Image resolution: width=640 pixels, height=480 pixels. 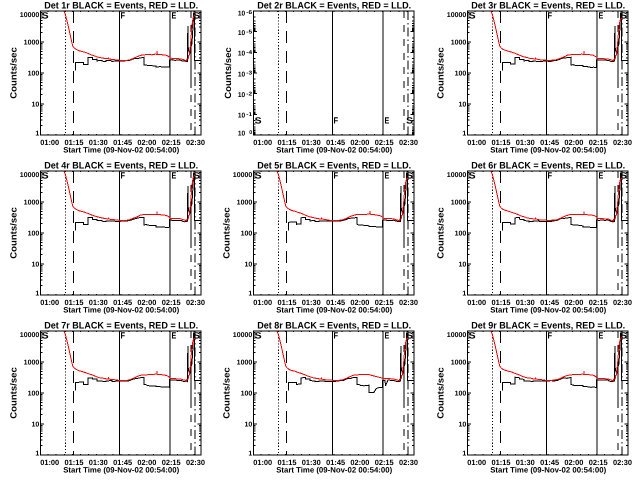 I want to click on svg-text:Det 9r BLACK = Events, RED = L: Det 9r BLACK = Events, RED = LLD., so click(x=548, y=326).